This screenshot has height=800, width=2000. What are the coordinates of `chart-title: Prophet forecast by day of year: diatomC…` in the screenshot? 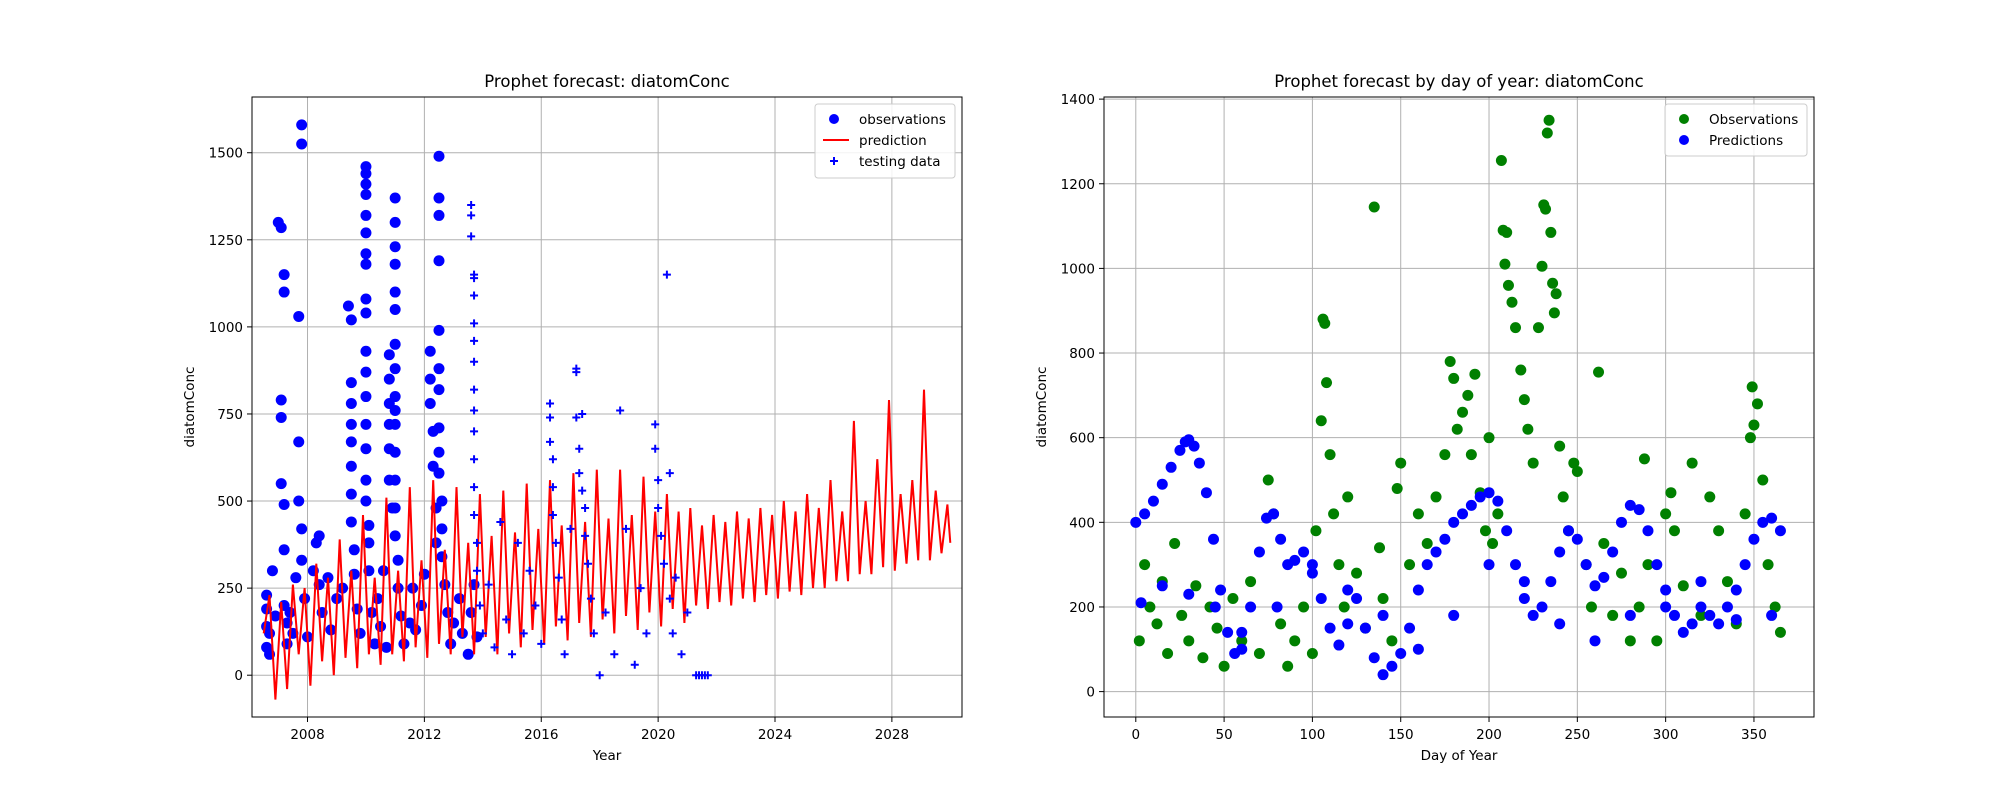 It's located at (1458, 81).